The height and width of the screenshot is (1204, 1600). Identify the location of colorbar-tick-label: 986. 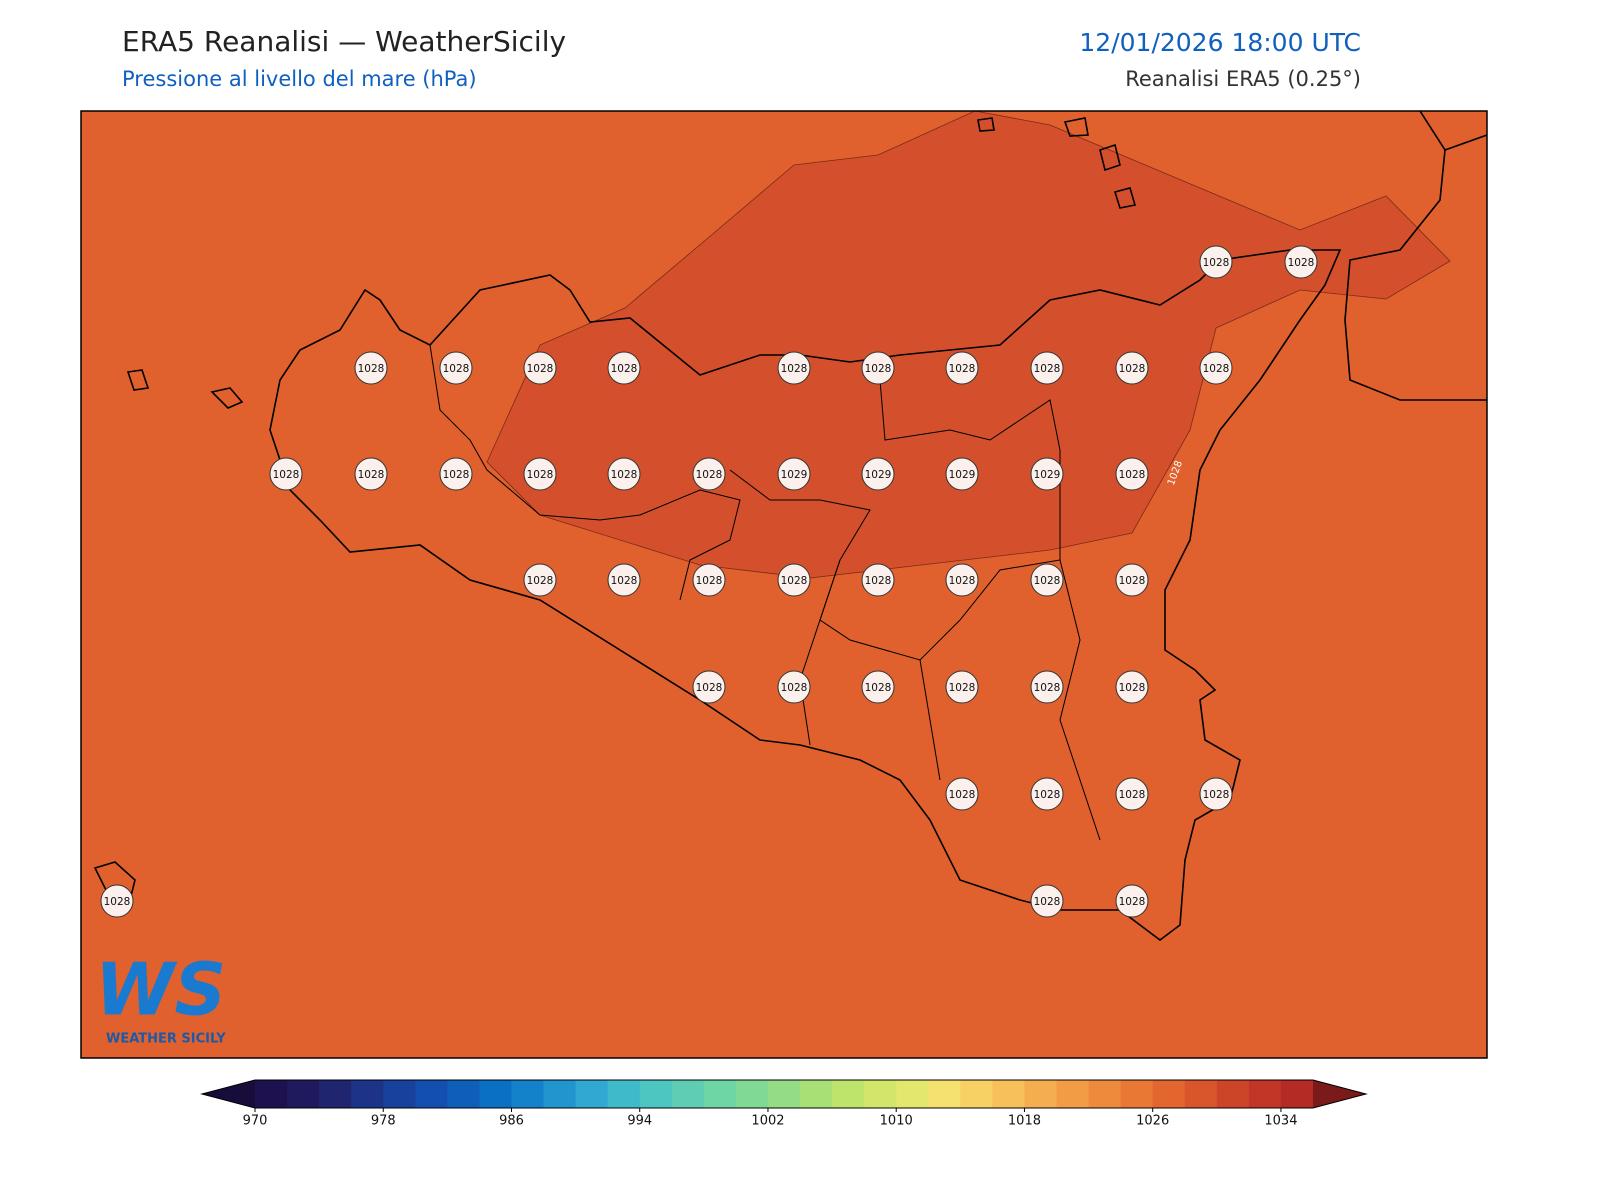
(511, 1121).